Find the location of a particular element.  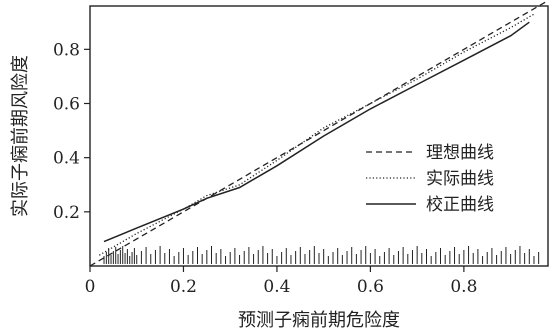

x-axis-ticks: 0 0.2 0.4 0.6 0.8 is located at coordinates (281, 281).